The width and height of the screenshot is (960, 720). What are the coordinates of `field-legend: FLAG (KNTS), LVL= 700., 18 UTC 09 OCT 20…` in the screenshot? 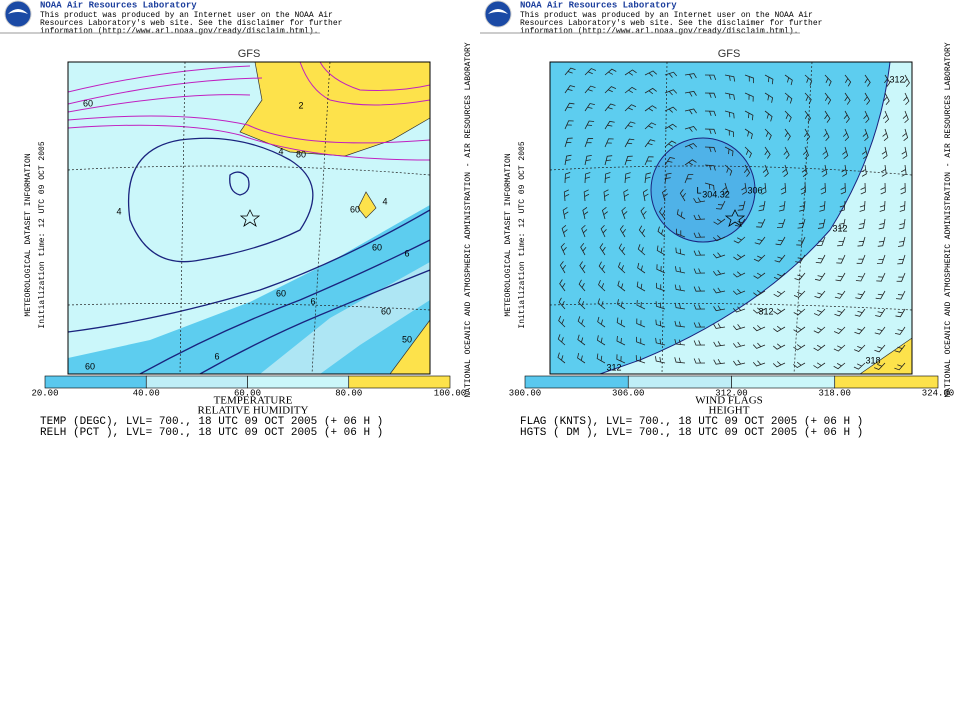 It's located at (691, 422).